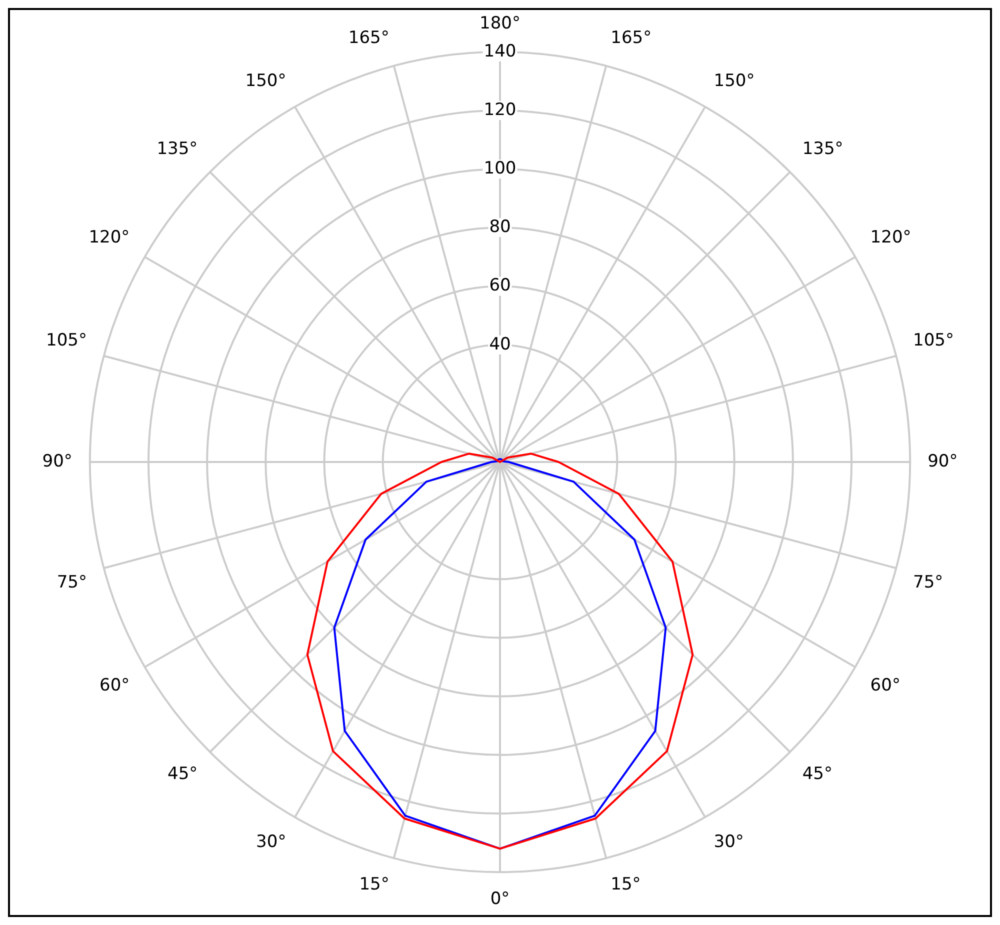 The height and width of the screenshot is (925, 1000). Describe the element at coordinates (500, 110) in the screenshot. I see `y-tick-label: 120` at that location.